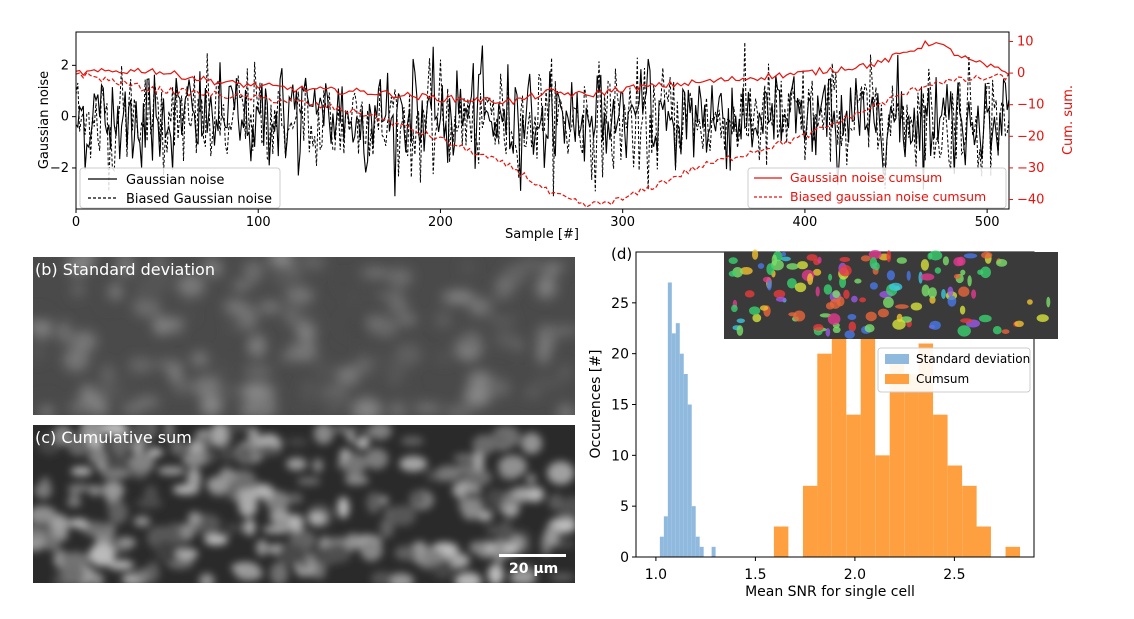  Describe the element at coordinates (677, 440) in the screenshot. I see `std-histogram-bar` at that location.